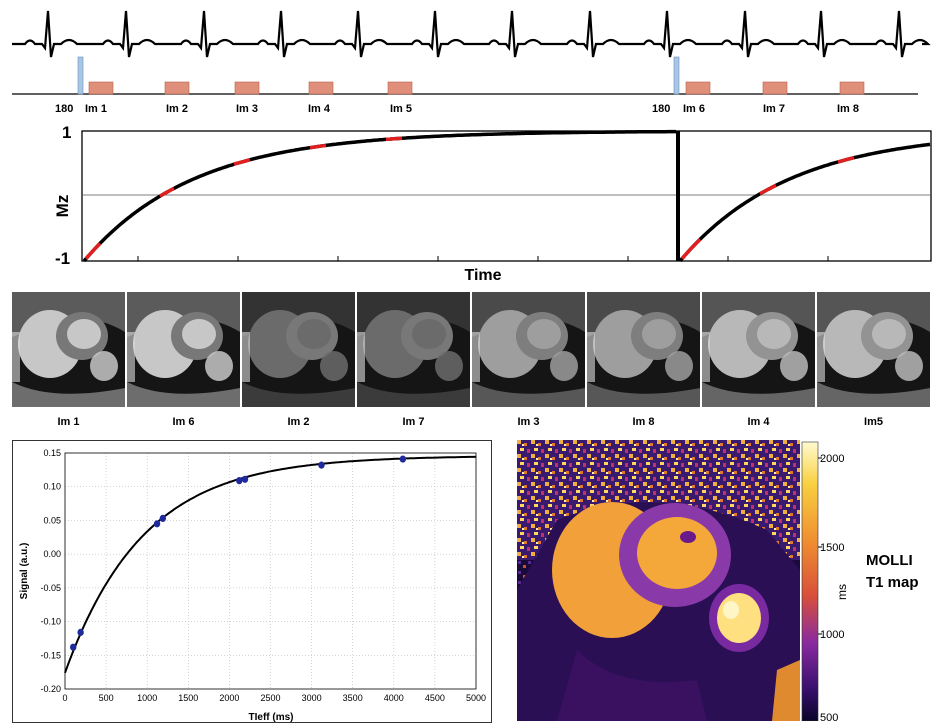 The height and width of the screenshot is (727, 935). What do you see at coordinates (52, 487) in the screenshot?
I see `fit-y-tick-1: 0.10` at bounding box center [52, 487].